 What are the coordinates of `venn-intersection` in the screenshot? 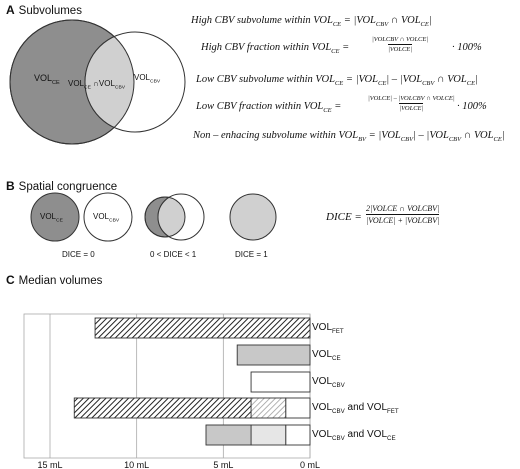 It's located at (109, 82).